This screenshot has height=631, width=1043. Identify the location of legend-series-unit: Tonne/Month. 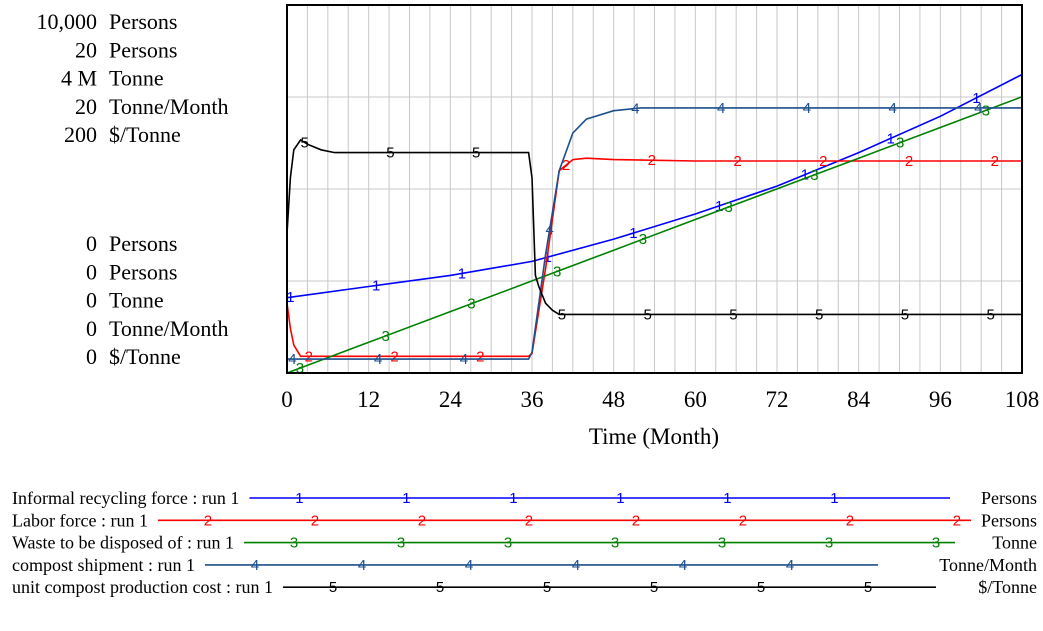
(988, 565).